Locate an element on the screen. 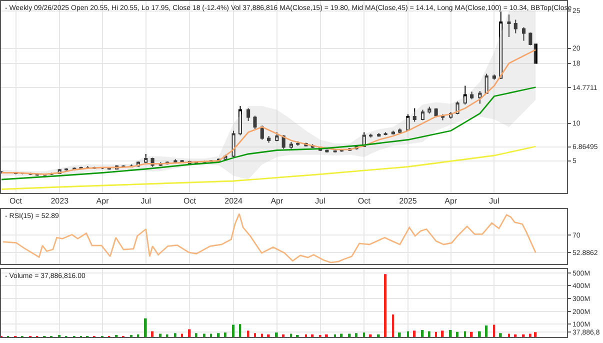 This screenshot has width=603, height=343. x-tick-label: 2023 is located at coordinates (60, 201).